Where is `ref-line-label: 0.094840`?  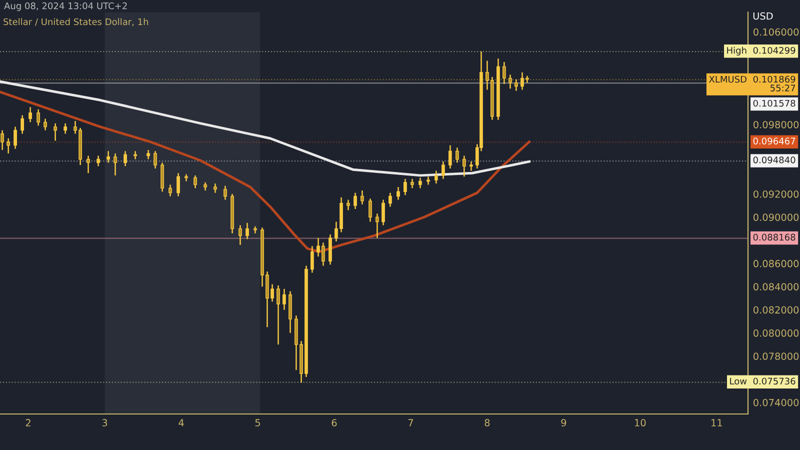
ref-line-label: 0.094840 is located at coordinates (774, 160).